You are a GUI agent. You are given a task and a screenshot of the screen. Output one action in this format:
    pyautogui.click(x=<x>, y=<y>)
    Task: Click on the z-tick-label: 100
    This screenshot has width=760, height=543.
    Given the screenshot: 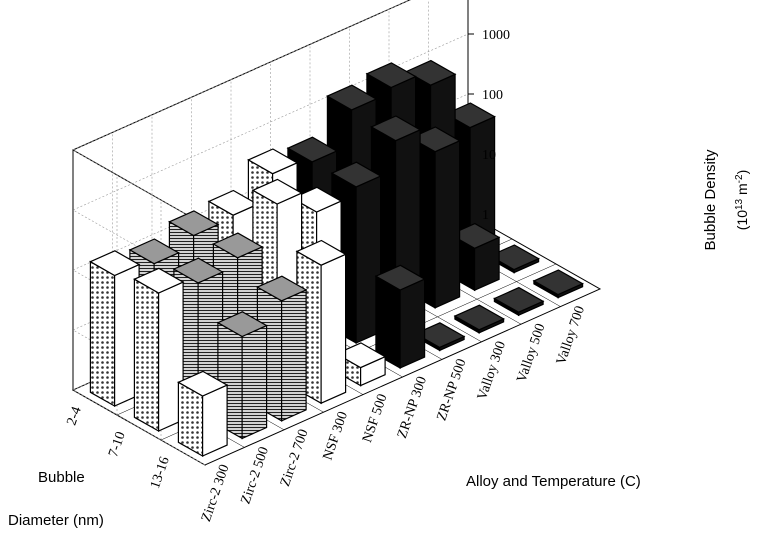 What is the action you would take?
    pyautogui.click(x=492, y=95)
    